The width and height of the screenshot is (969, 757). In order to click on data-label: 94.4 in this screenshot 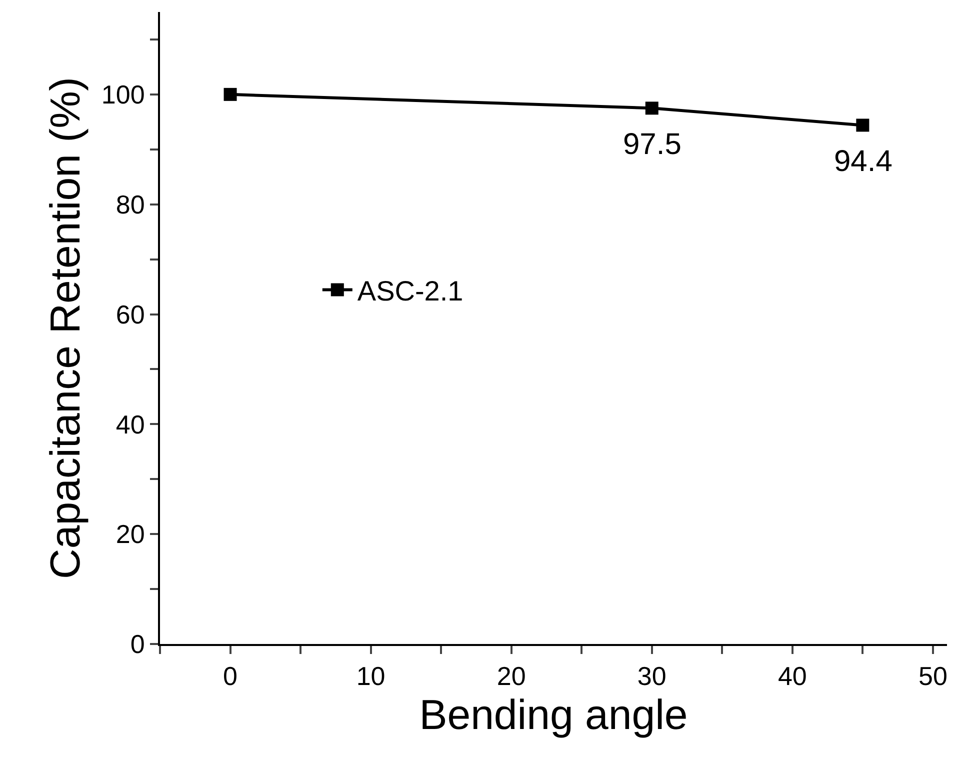, I will do `click(863, 161)`.